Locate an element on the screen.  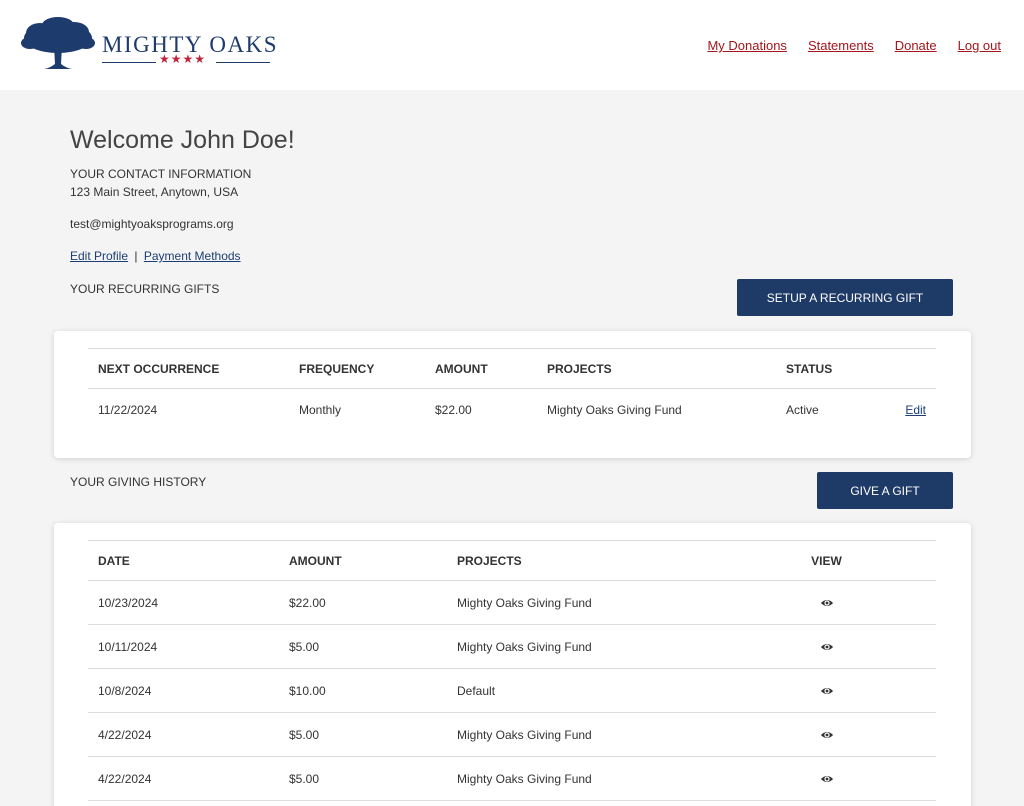
gift-date: 10/11/2024 is located at coordinates (183, 646).